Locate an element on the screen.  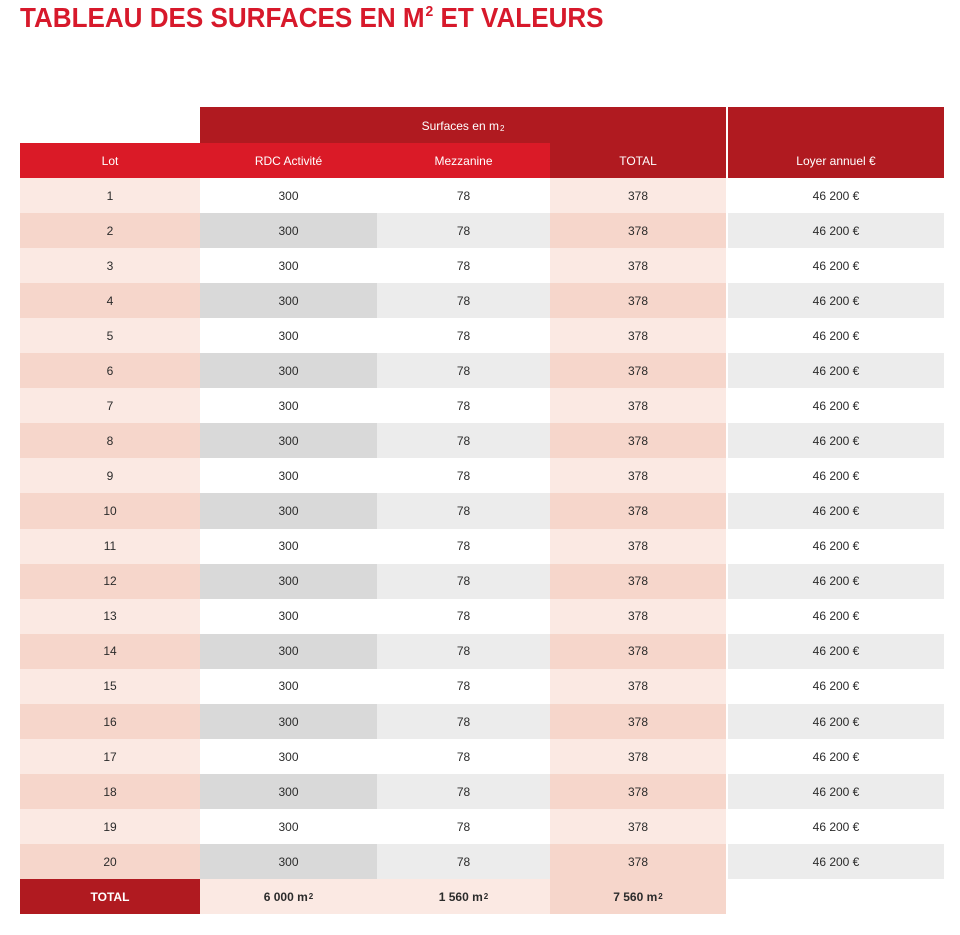
cell-lot: 5 is located at coordinates (110, 336).